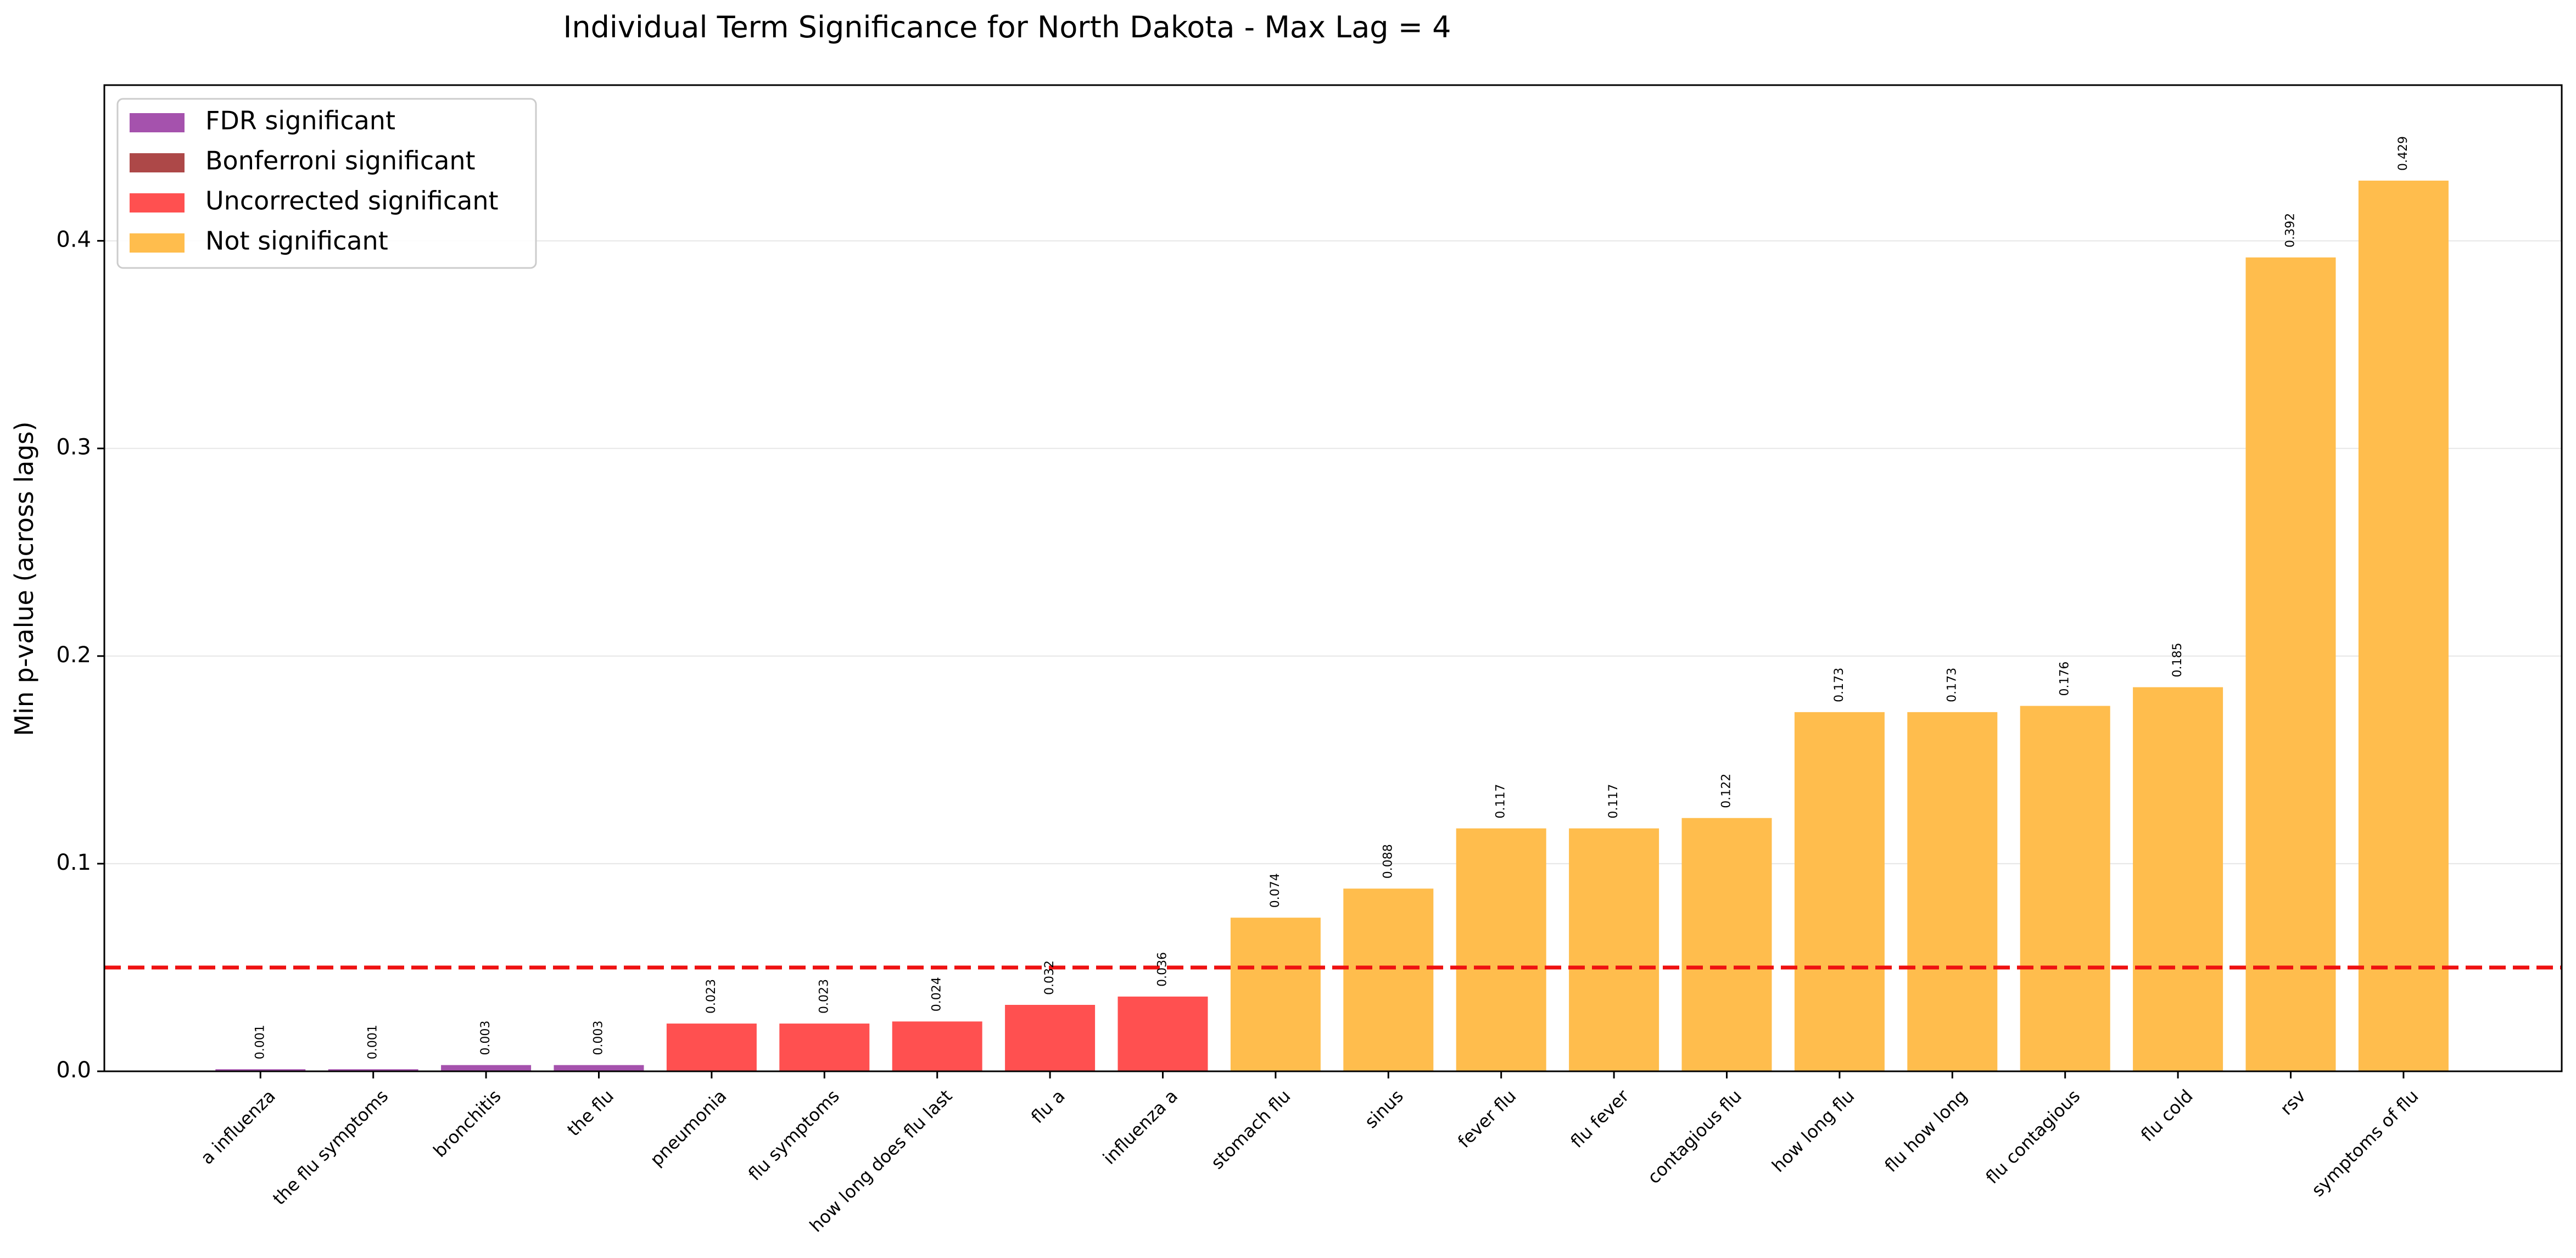  I want to click on value-label: 0.122, so click(1727, 791).